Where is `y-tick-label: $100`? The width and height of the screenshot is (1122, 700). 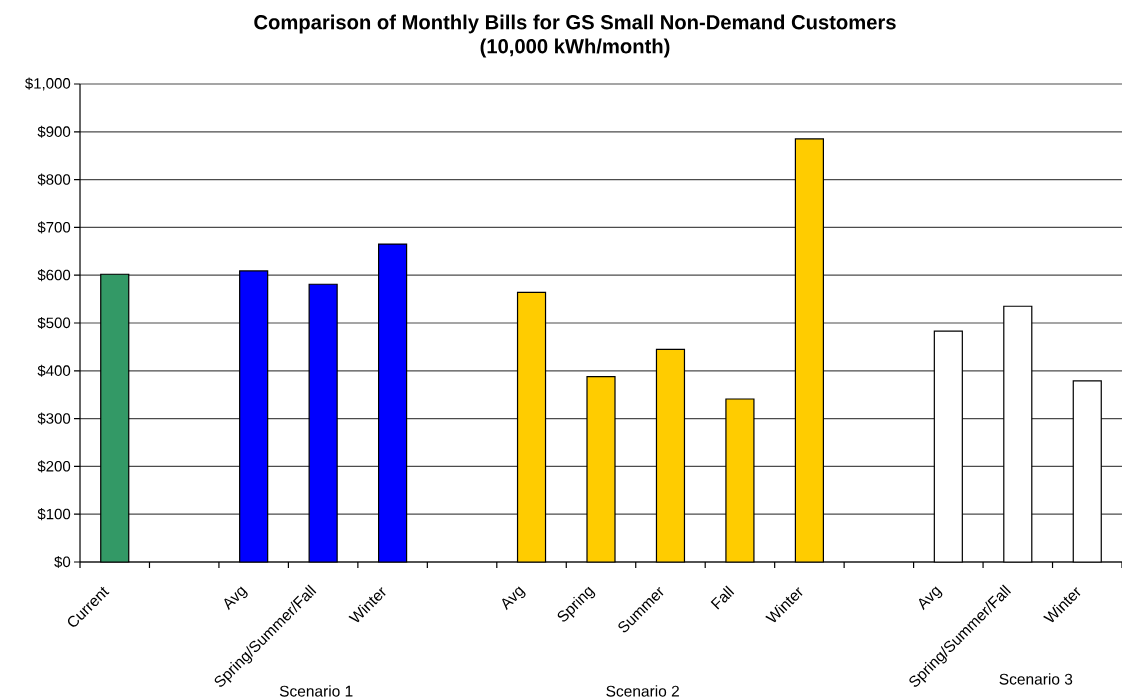 y-tick-label: $100 is located at coordinates (54, 514).